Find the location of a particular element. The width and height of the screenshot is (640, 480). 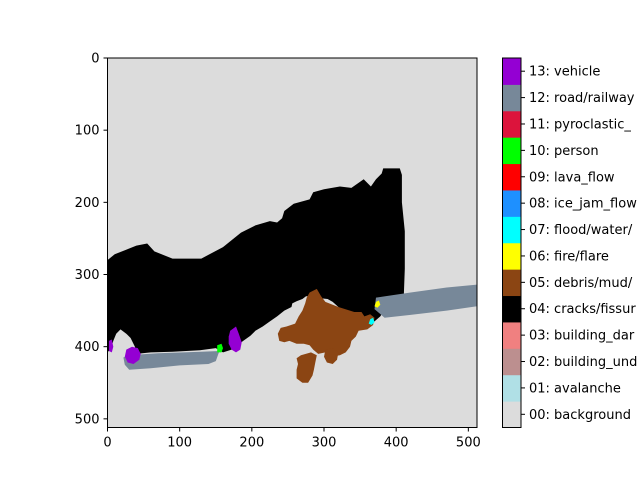

colorbar-label: 00: background is located at coordinates (580, 415).